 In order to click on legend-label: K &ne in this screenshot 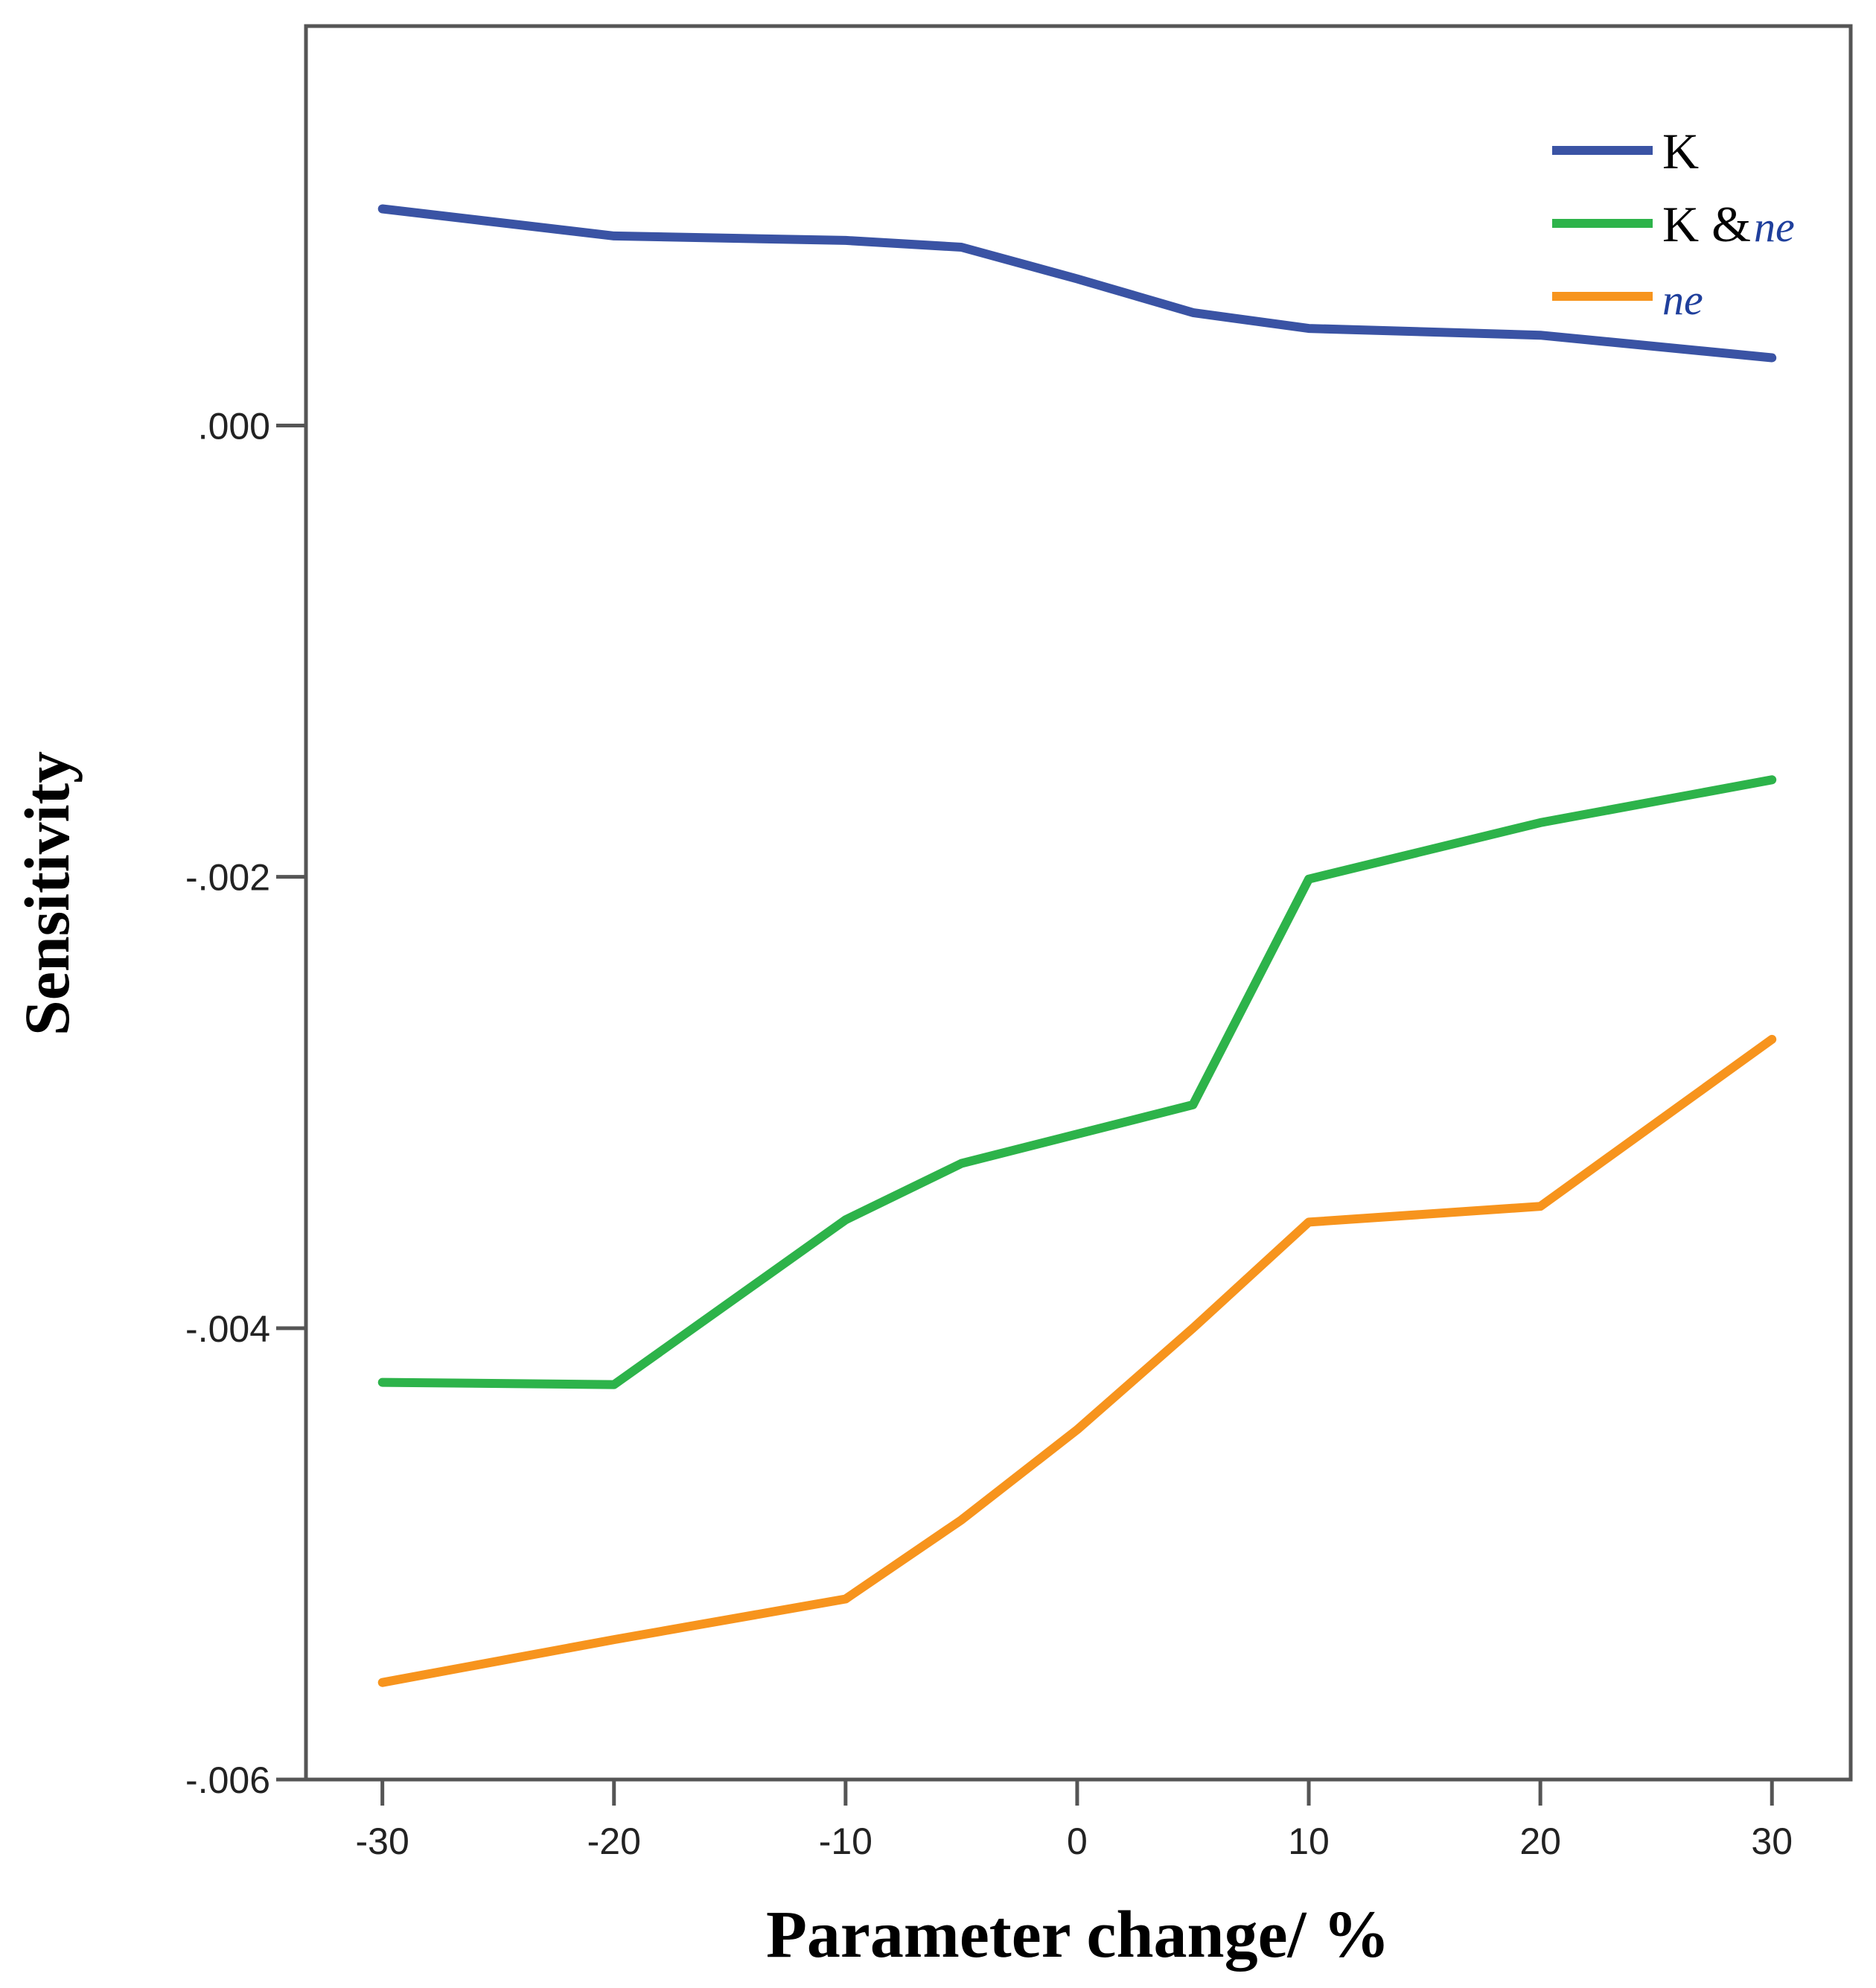, I will do `click(1729, 224)`.